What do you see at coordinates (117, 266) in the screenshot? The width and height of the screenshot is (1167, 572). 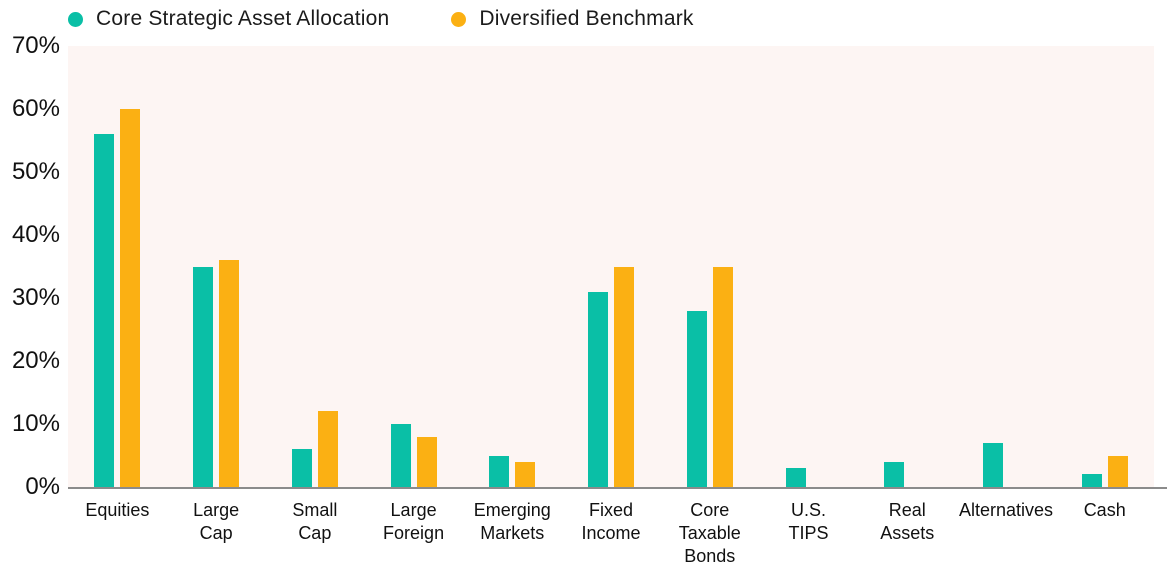 I see `bar-group-equities` at bounding box center [117, 266].